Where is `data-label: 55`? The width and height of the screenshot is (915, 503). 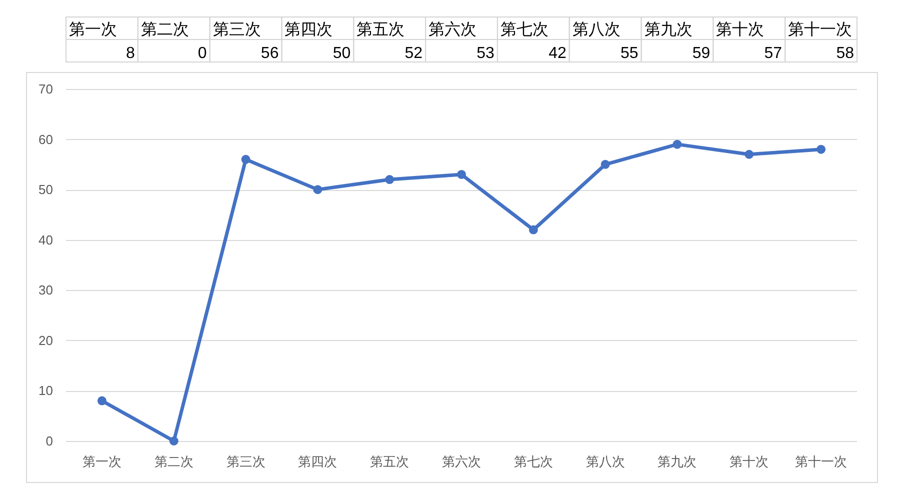
data-label: 55 is located at coordinates (629, 53).